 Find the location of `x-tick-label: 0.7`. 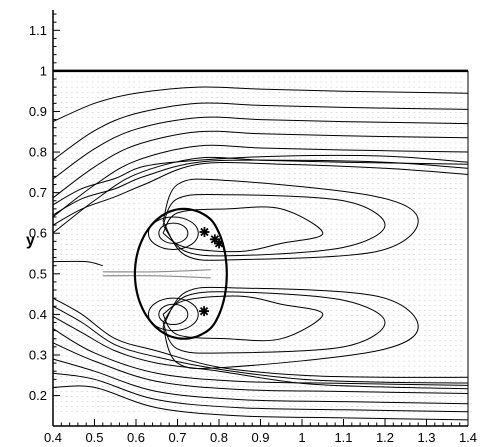

x-tick-label: 0.7 is located at coordinates (177, 437).